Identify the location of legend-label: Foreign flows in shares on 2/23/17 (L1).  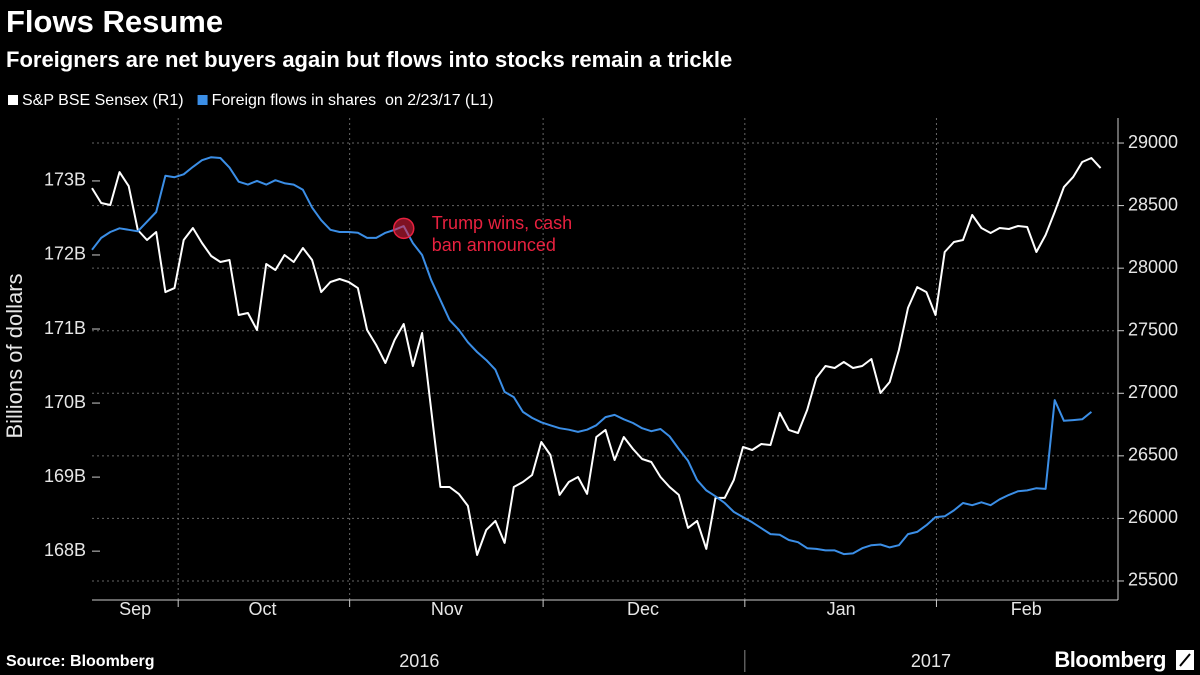
(353, 100).